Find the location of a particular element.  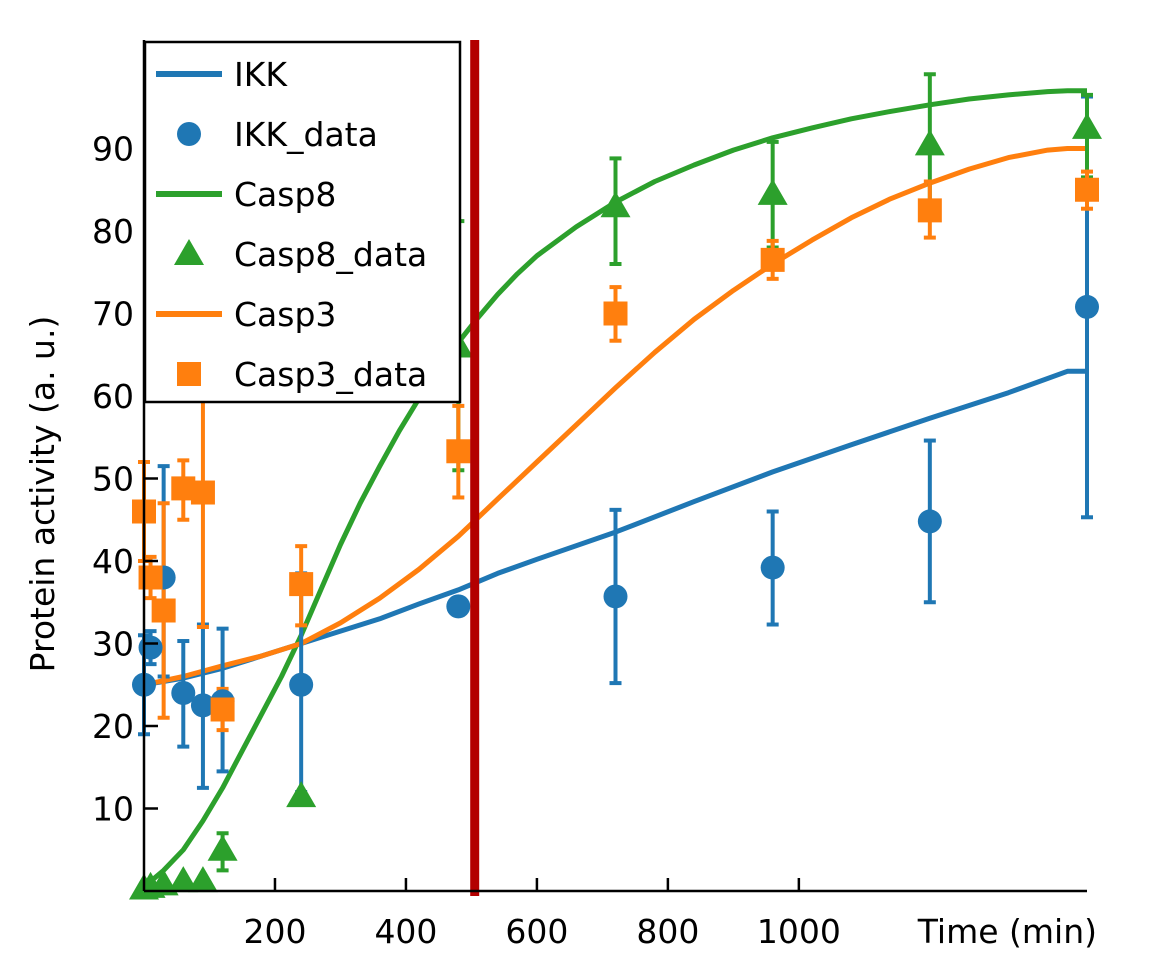

y-tick-label: 80 is located at coordinates (113, 231).